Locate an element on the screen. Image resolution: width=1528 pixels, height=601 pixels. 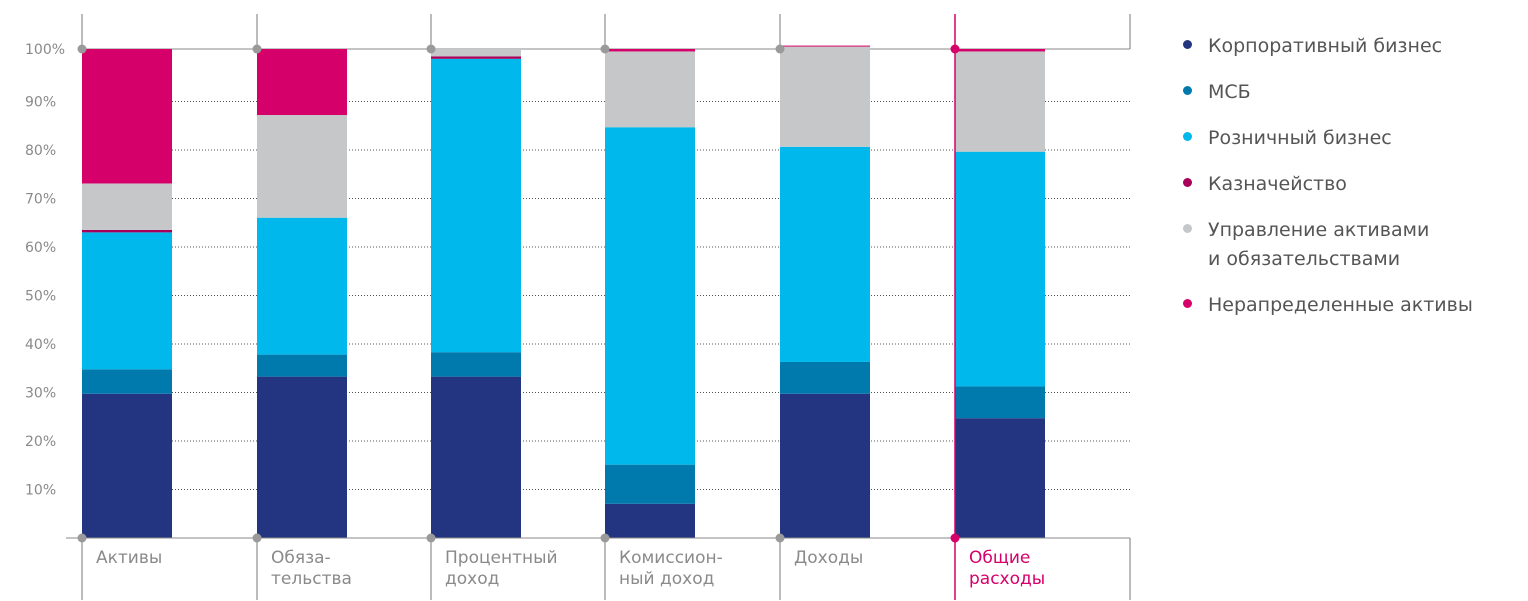
legend-label: Корпоративный бизнес is located at coordinates (1325, 46).